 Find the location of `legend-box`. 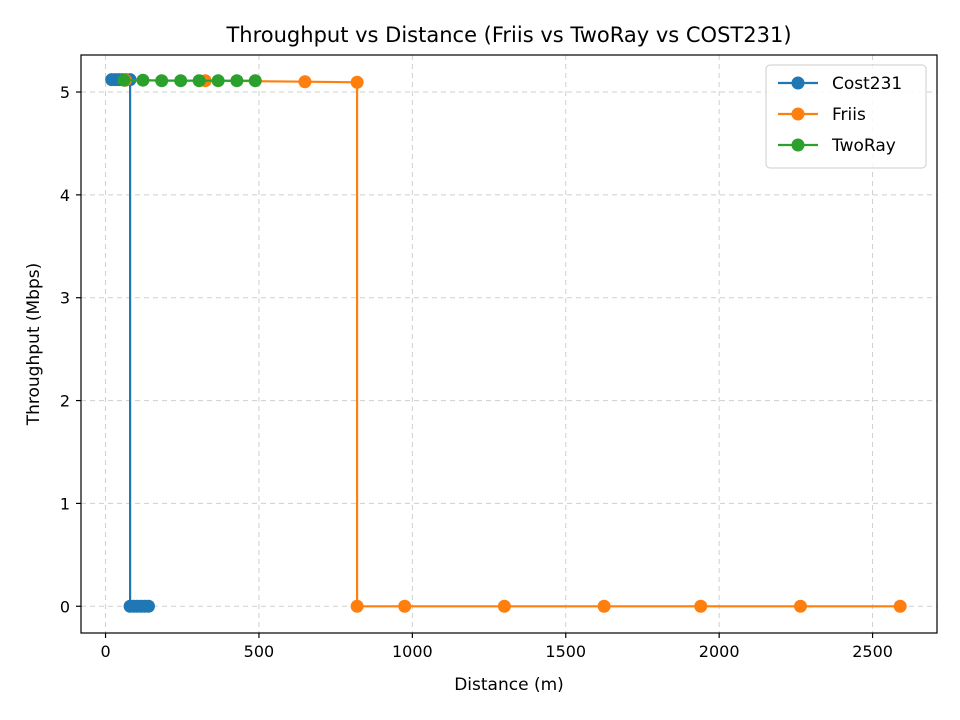

legend-box is located at coordinates (846, 116).